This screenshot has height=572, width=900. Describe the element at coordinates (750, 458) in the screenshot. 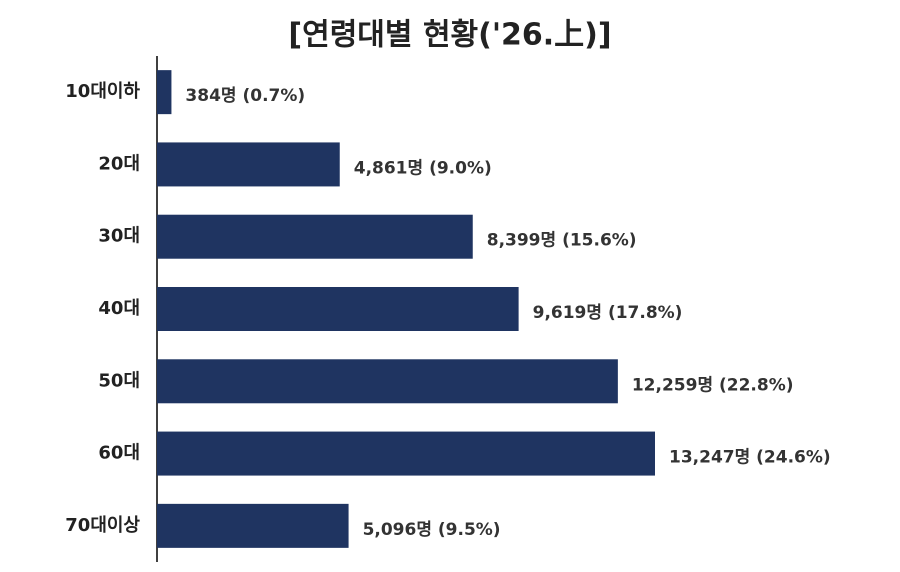

I see `value-label: 13,247명 (24.6%)` at that location.